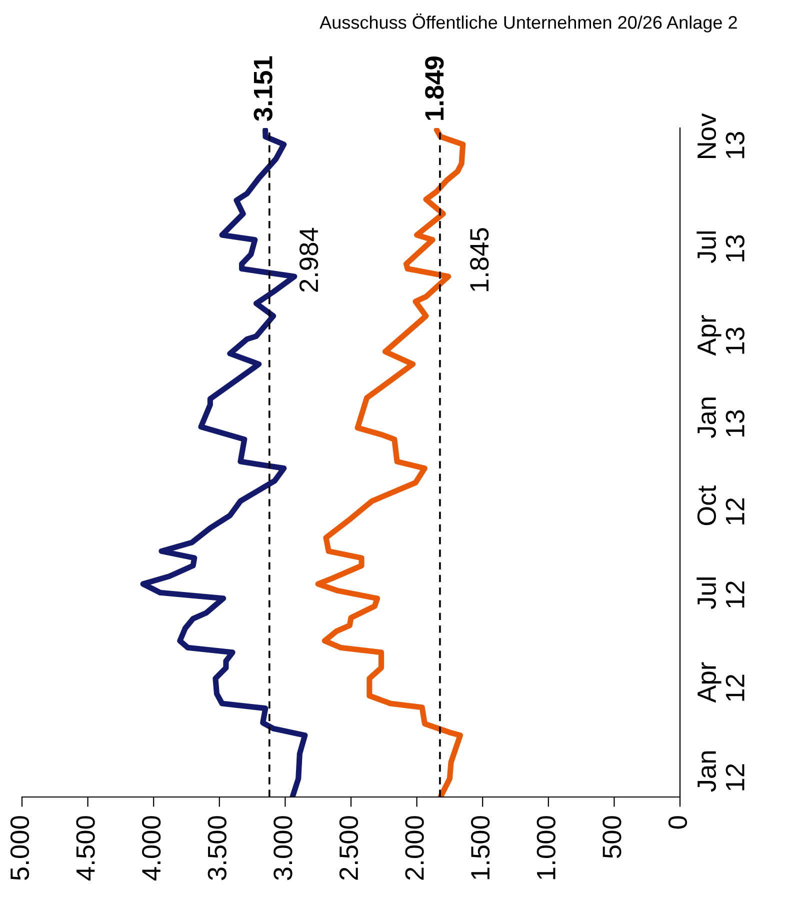 This screenshot has width=801, height=919. Describe the element at coordinates (720, 247) in the screenshot. I see `y-tick-label: Jul 13` at that location.